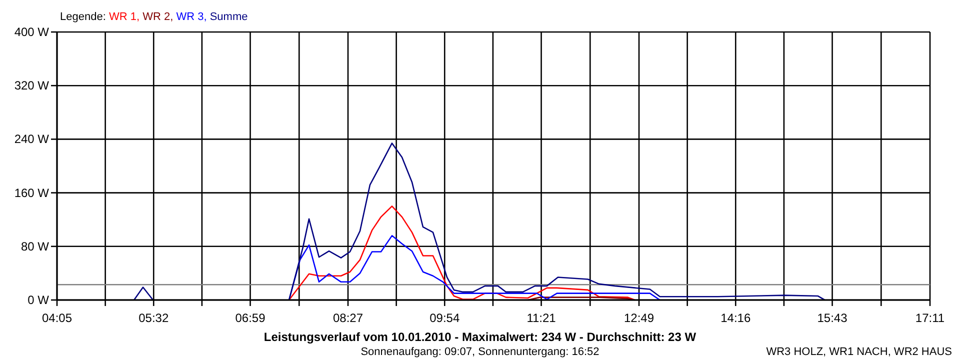 The width and height of the screenshot is (960, 360). What do you see at coordinates (541, 318) in the screenshot?
I see `x-tick-label: 11:21` at bounding box center [541, 318].